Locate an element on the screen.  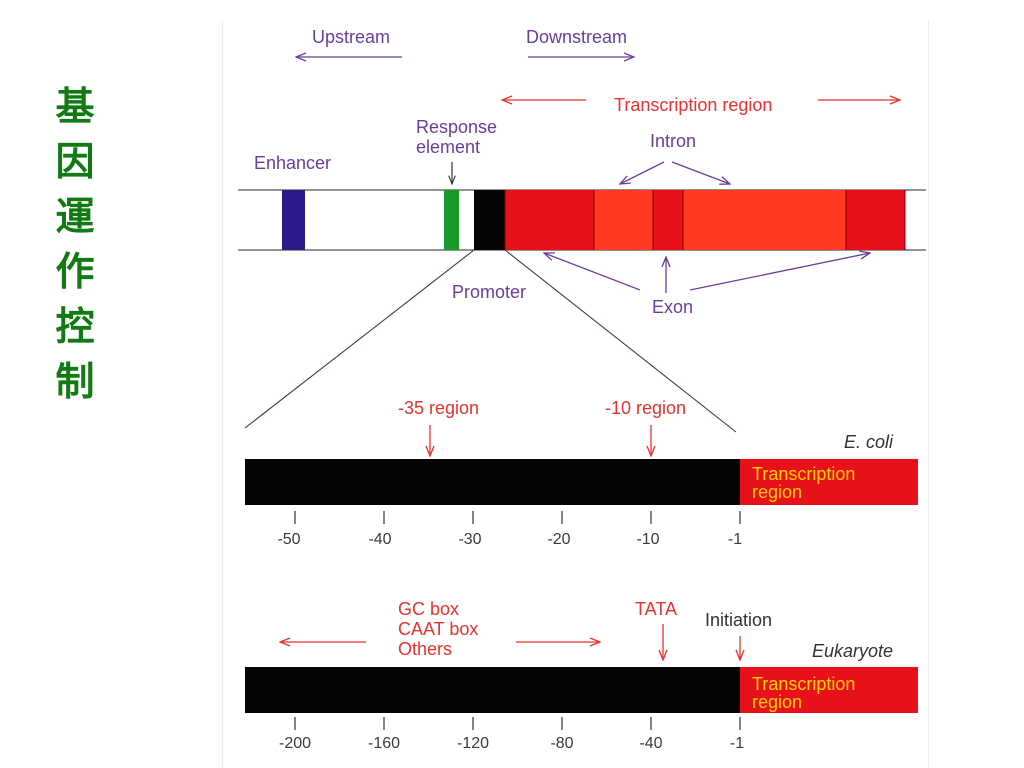
eukaryote-tick-label: -120 is located at coordinates (473, 743).